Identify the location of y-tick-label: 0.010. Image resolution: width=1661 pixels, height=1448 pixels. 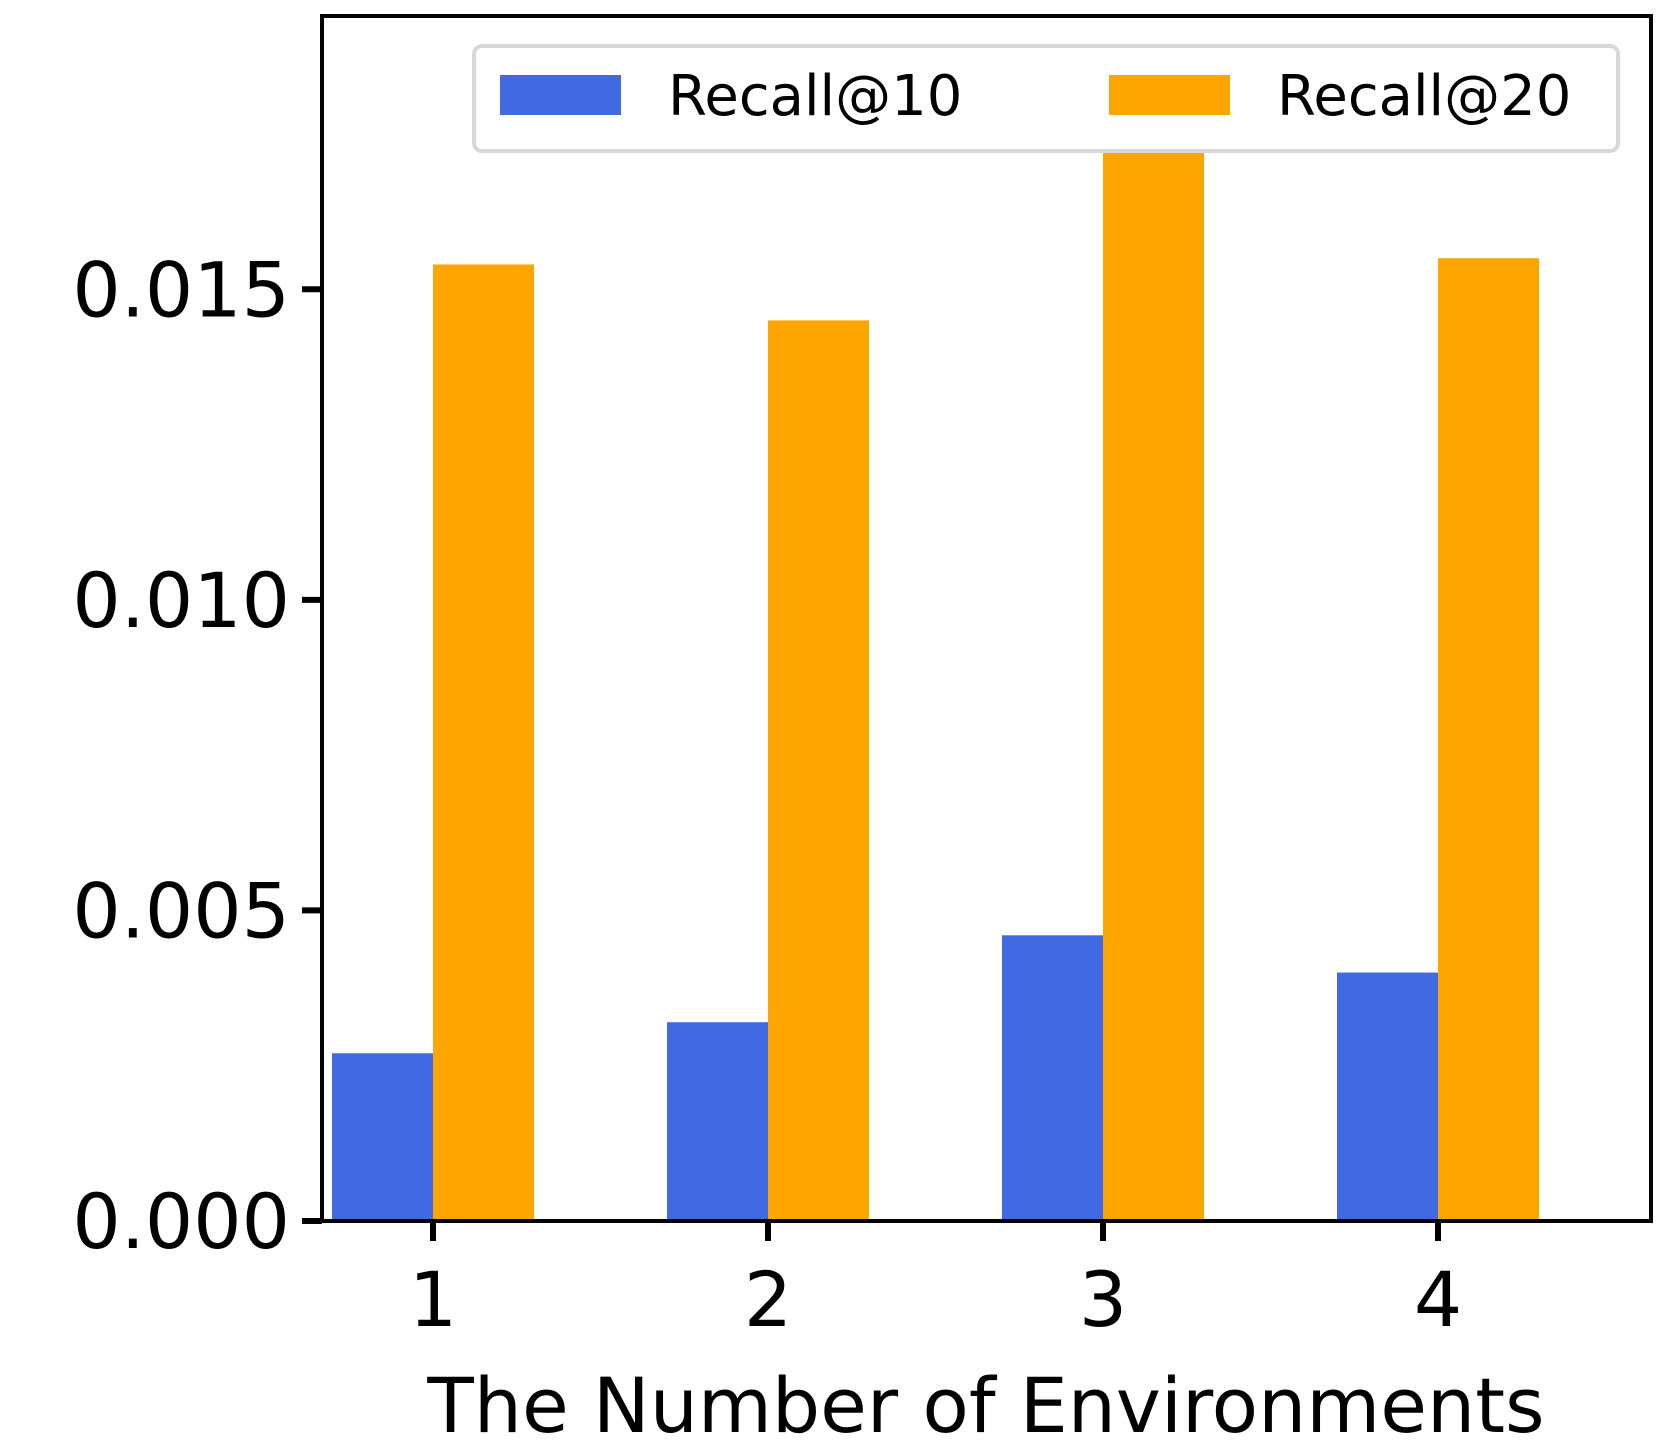
(181, 600).